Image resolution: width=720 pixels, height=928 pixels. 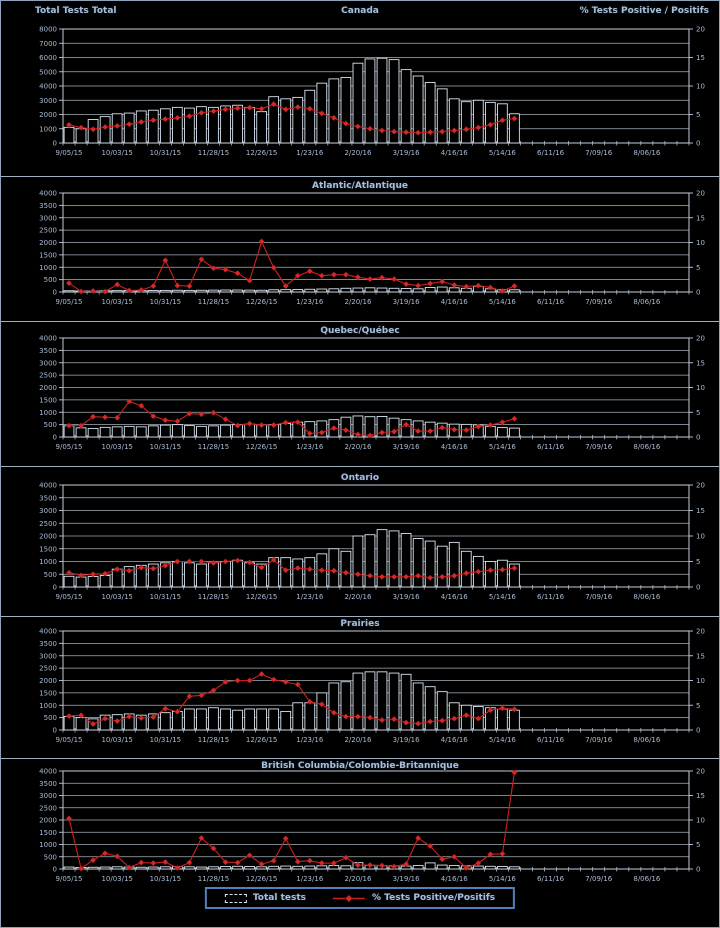 I want to click on right-axis-title: % Tests Positive / Positifs, so click(x=644, y=11).